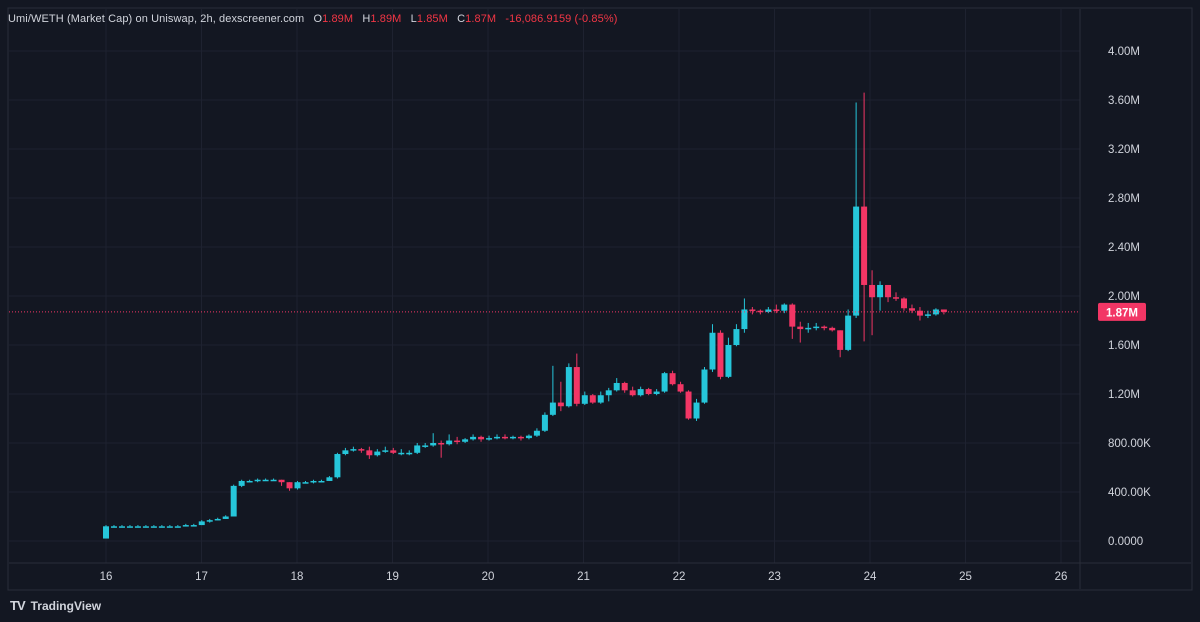 The height and width of the screenshot is (622, 1200). What do you see at coordinates (201, 577) in the screenshot?
I see `x-tick-label: 17` at bounding box center [201, 577].